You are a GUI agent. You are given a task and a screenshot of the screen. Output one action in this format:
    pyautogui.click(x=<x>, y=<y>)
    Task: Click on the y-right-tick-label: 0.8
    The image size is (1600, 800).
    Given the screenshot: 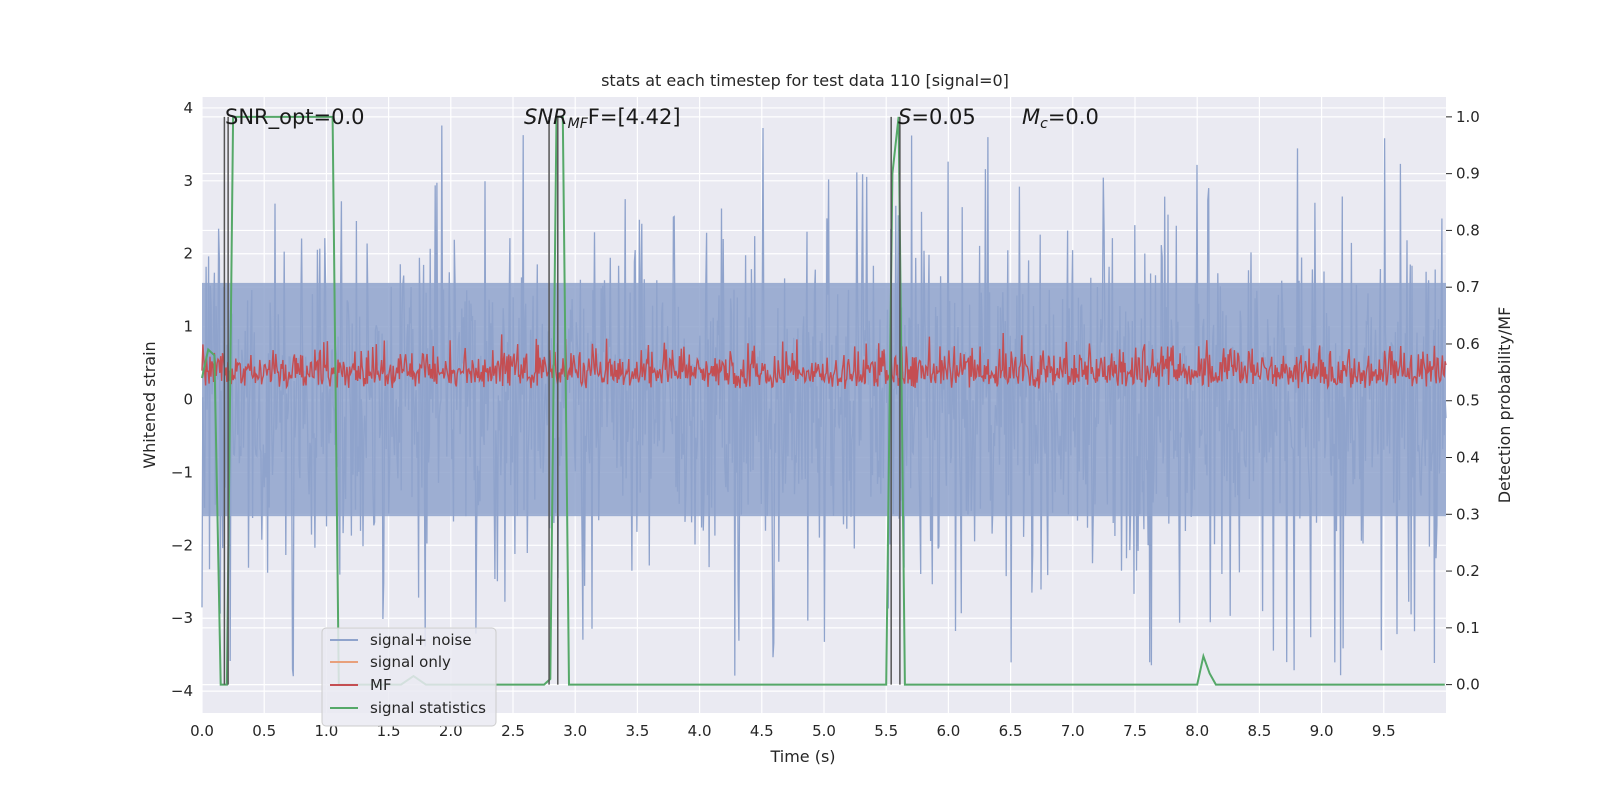 What is the action you would take?
    pyautogui.click(x=1468, y=230)
    